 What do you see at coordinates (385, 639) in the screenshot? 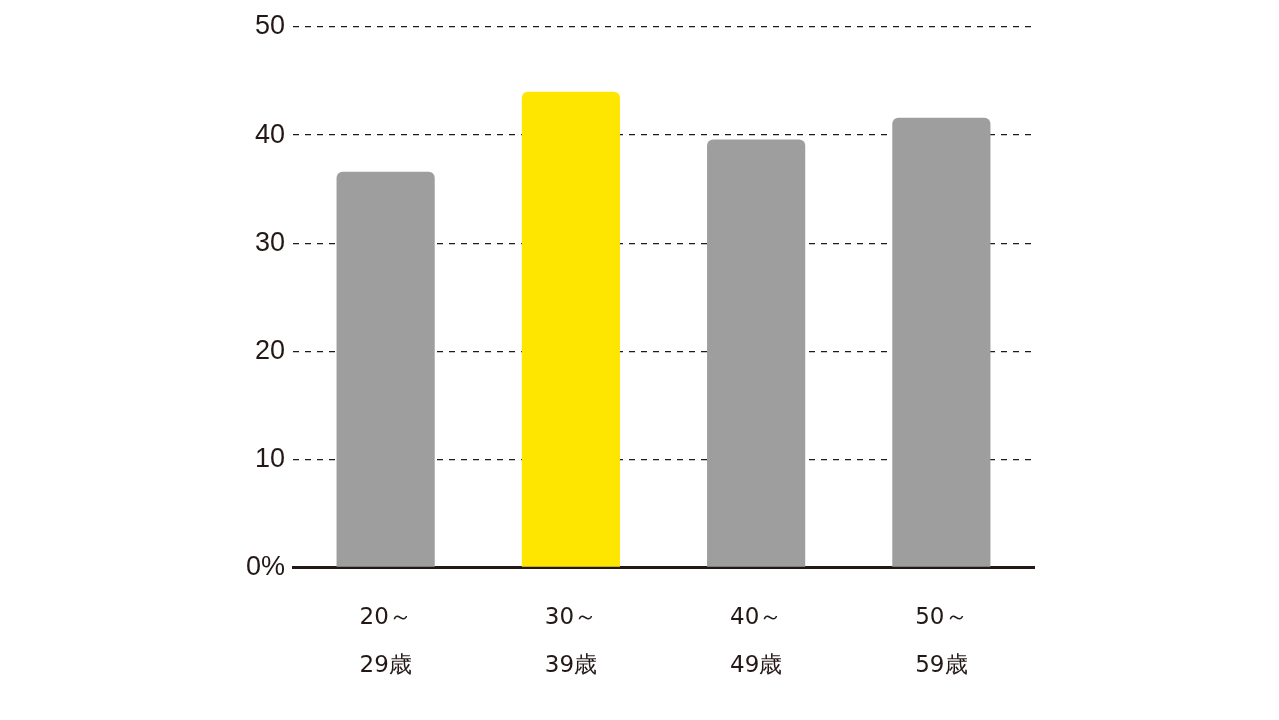
I see `x-tick-label: 20～ 29歳` at bounding box center [385, 639].